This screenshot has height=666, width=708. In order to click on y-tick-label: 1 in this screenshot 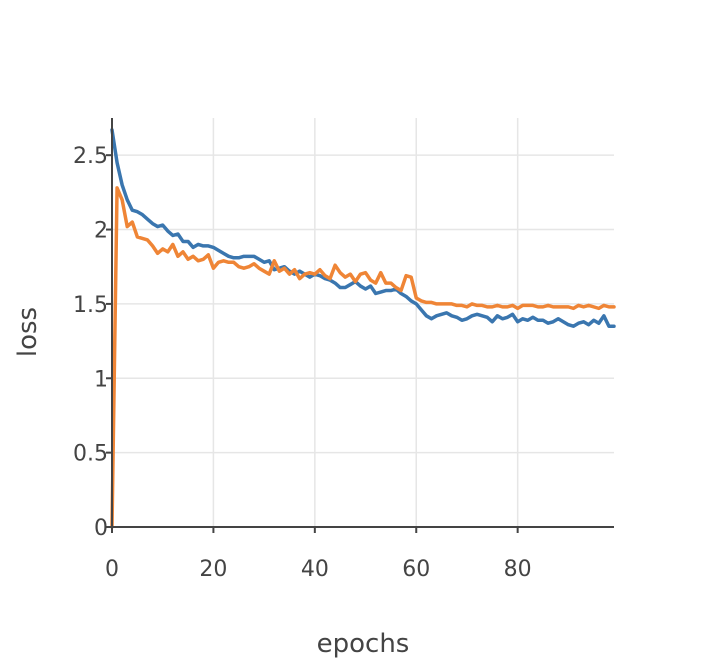, I will do `click(101, 379)`.